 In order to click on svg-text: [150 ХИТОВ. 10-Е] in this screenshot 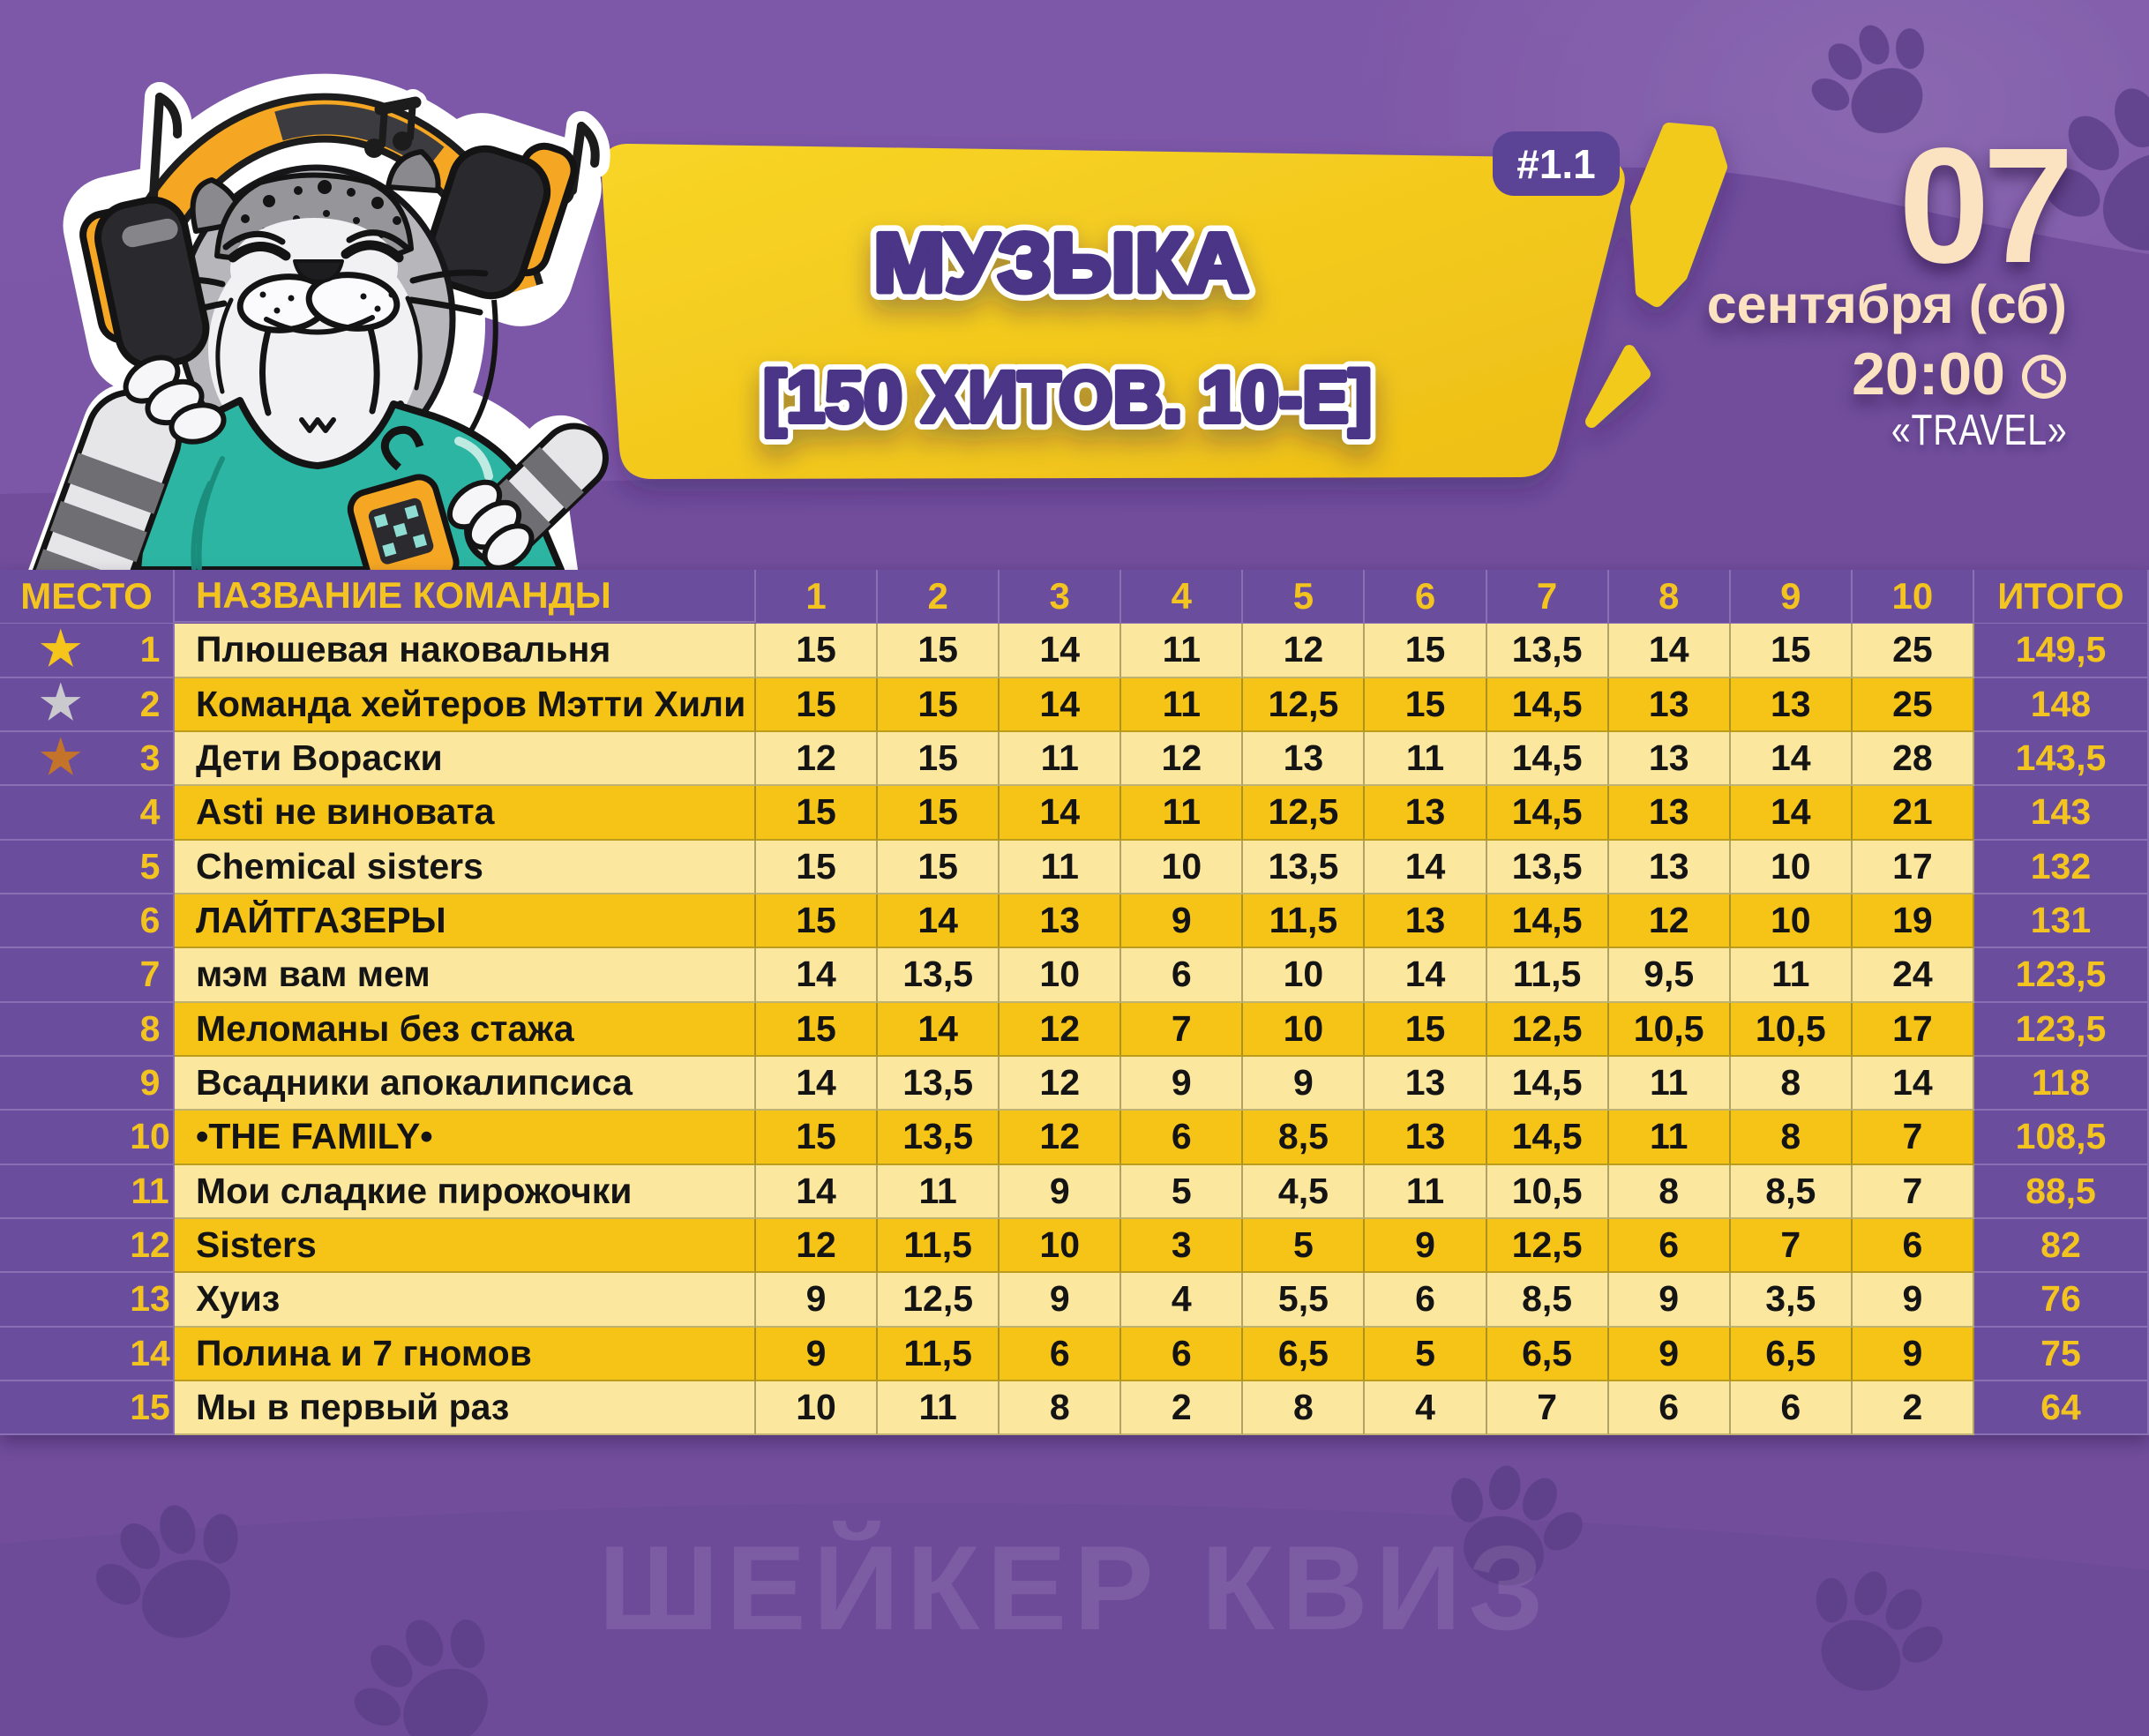, I will do `click(1067, 397)`.